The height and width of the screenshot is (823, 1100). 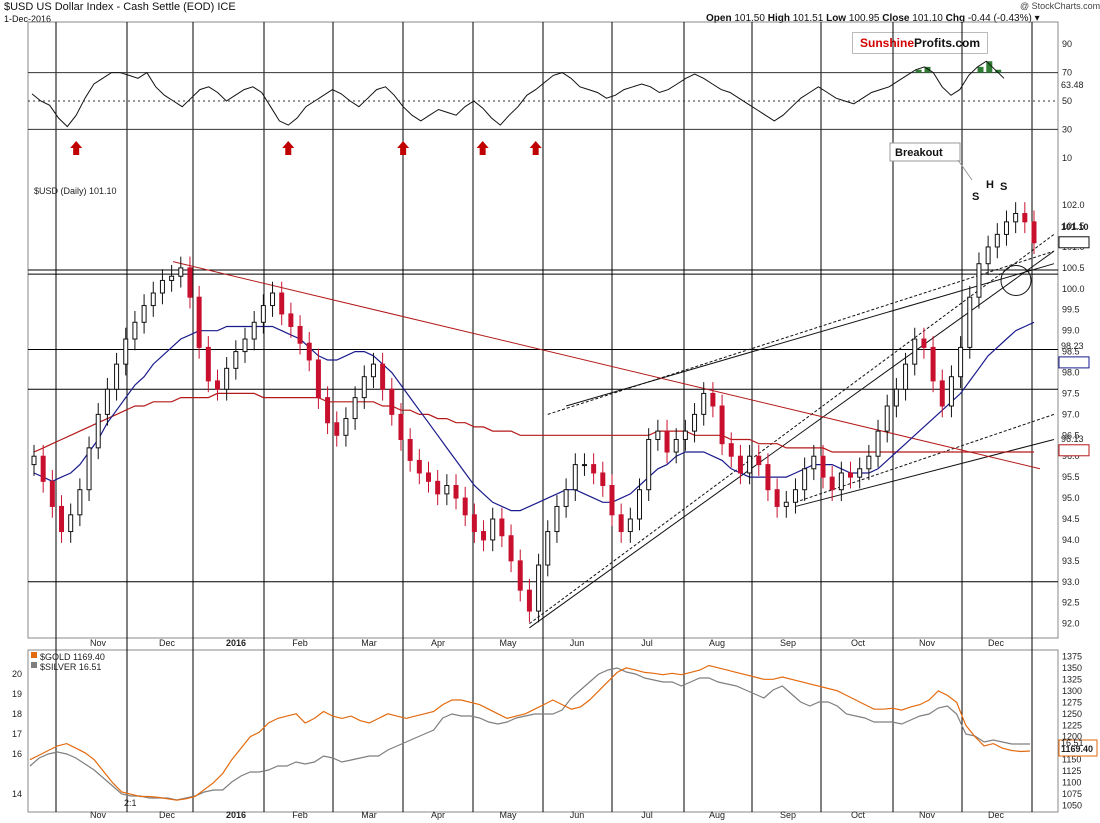 What do you see at coordinates (965, 170) in the screenshot?
I see `breakout-callout-pointer` at bounding box center [965, 170].